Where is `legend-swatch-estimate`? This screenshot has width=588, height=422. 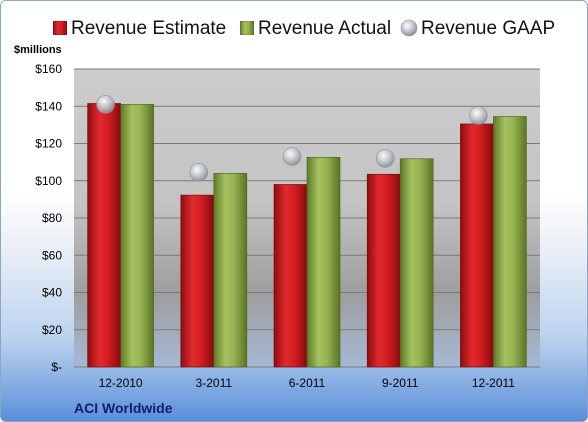
legend-swatch-estimate is located at coordinates (60, 28).